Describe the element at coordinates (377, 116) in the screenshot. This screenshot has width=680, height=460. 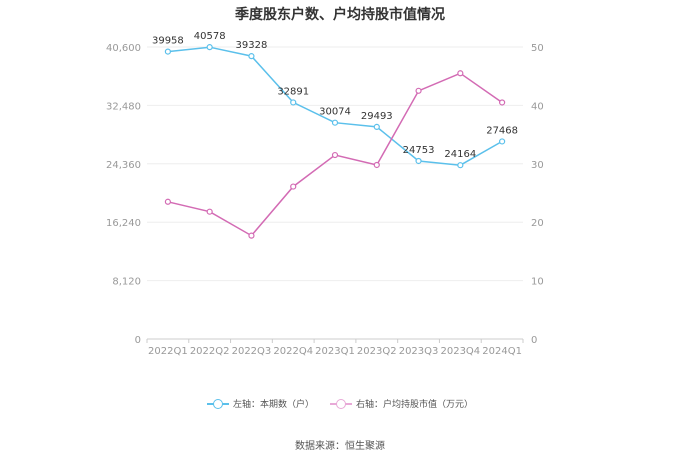
I see `data-label: 29493` at that location.